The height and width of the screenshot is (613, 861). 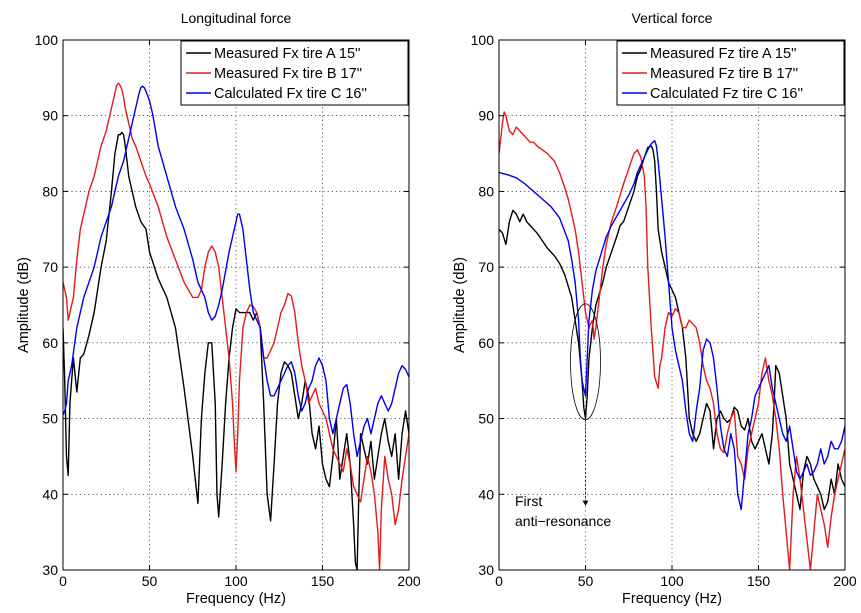 What do you see at coordinates (287, 54) in the screenshot?
I see `legend-label: Measured Fx tire A 15''` at bounding box center [287, 54].